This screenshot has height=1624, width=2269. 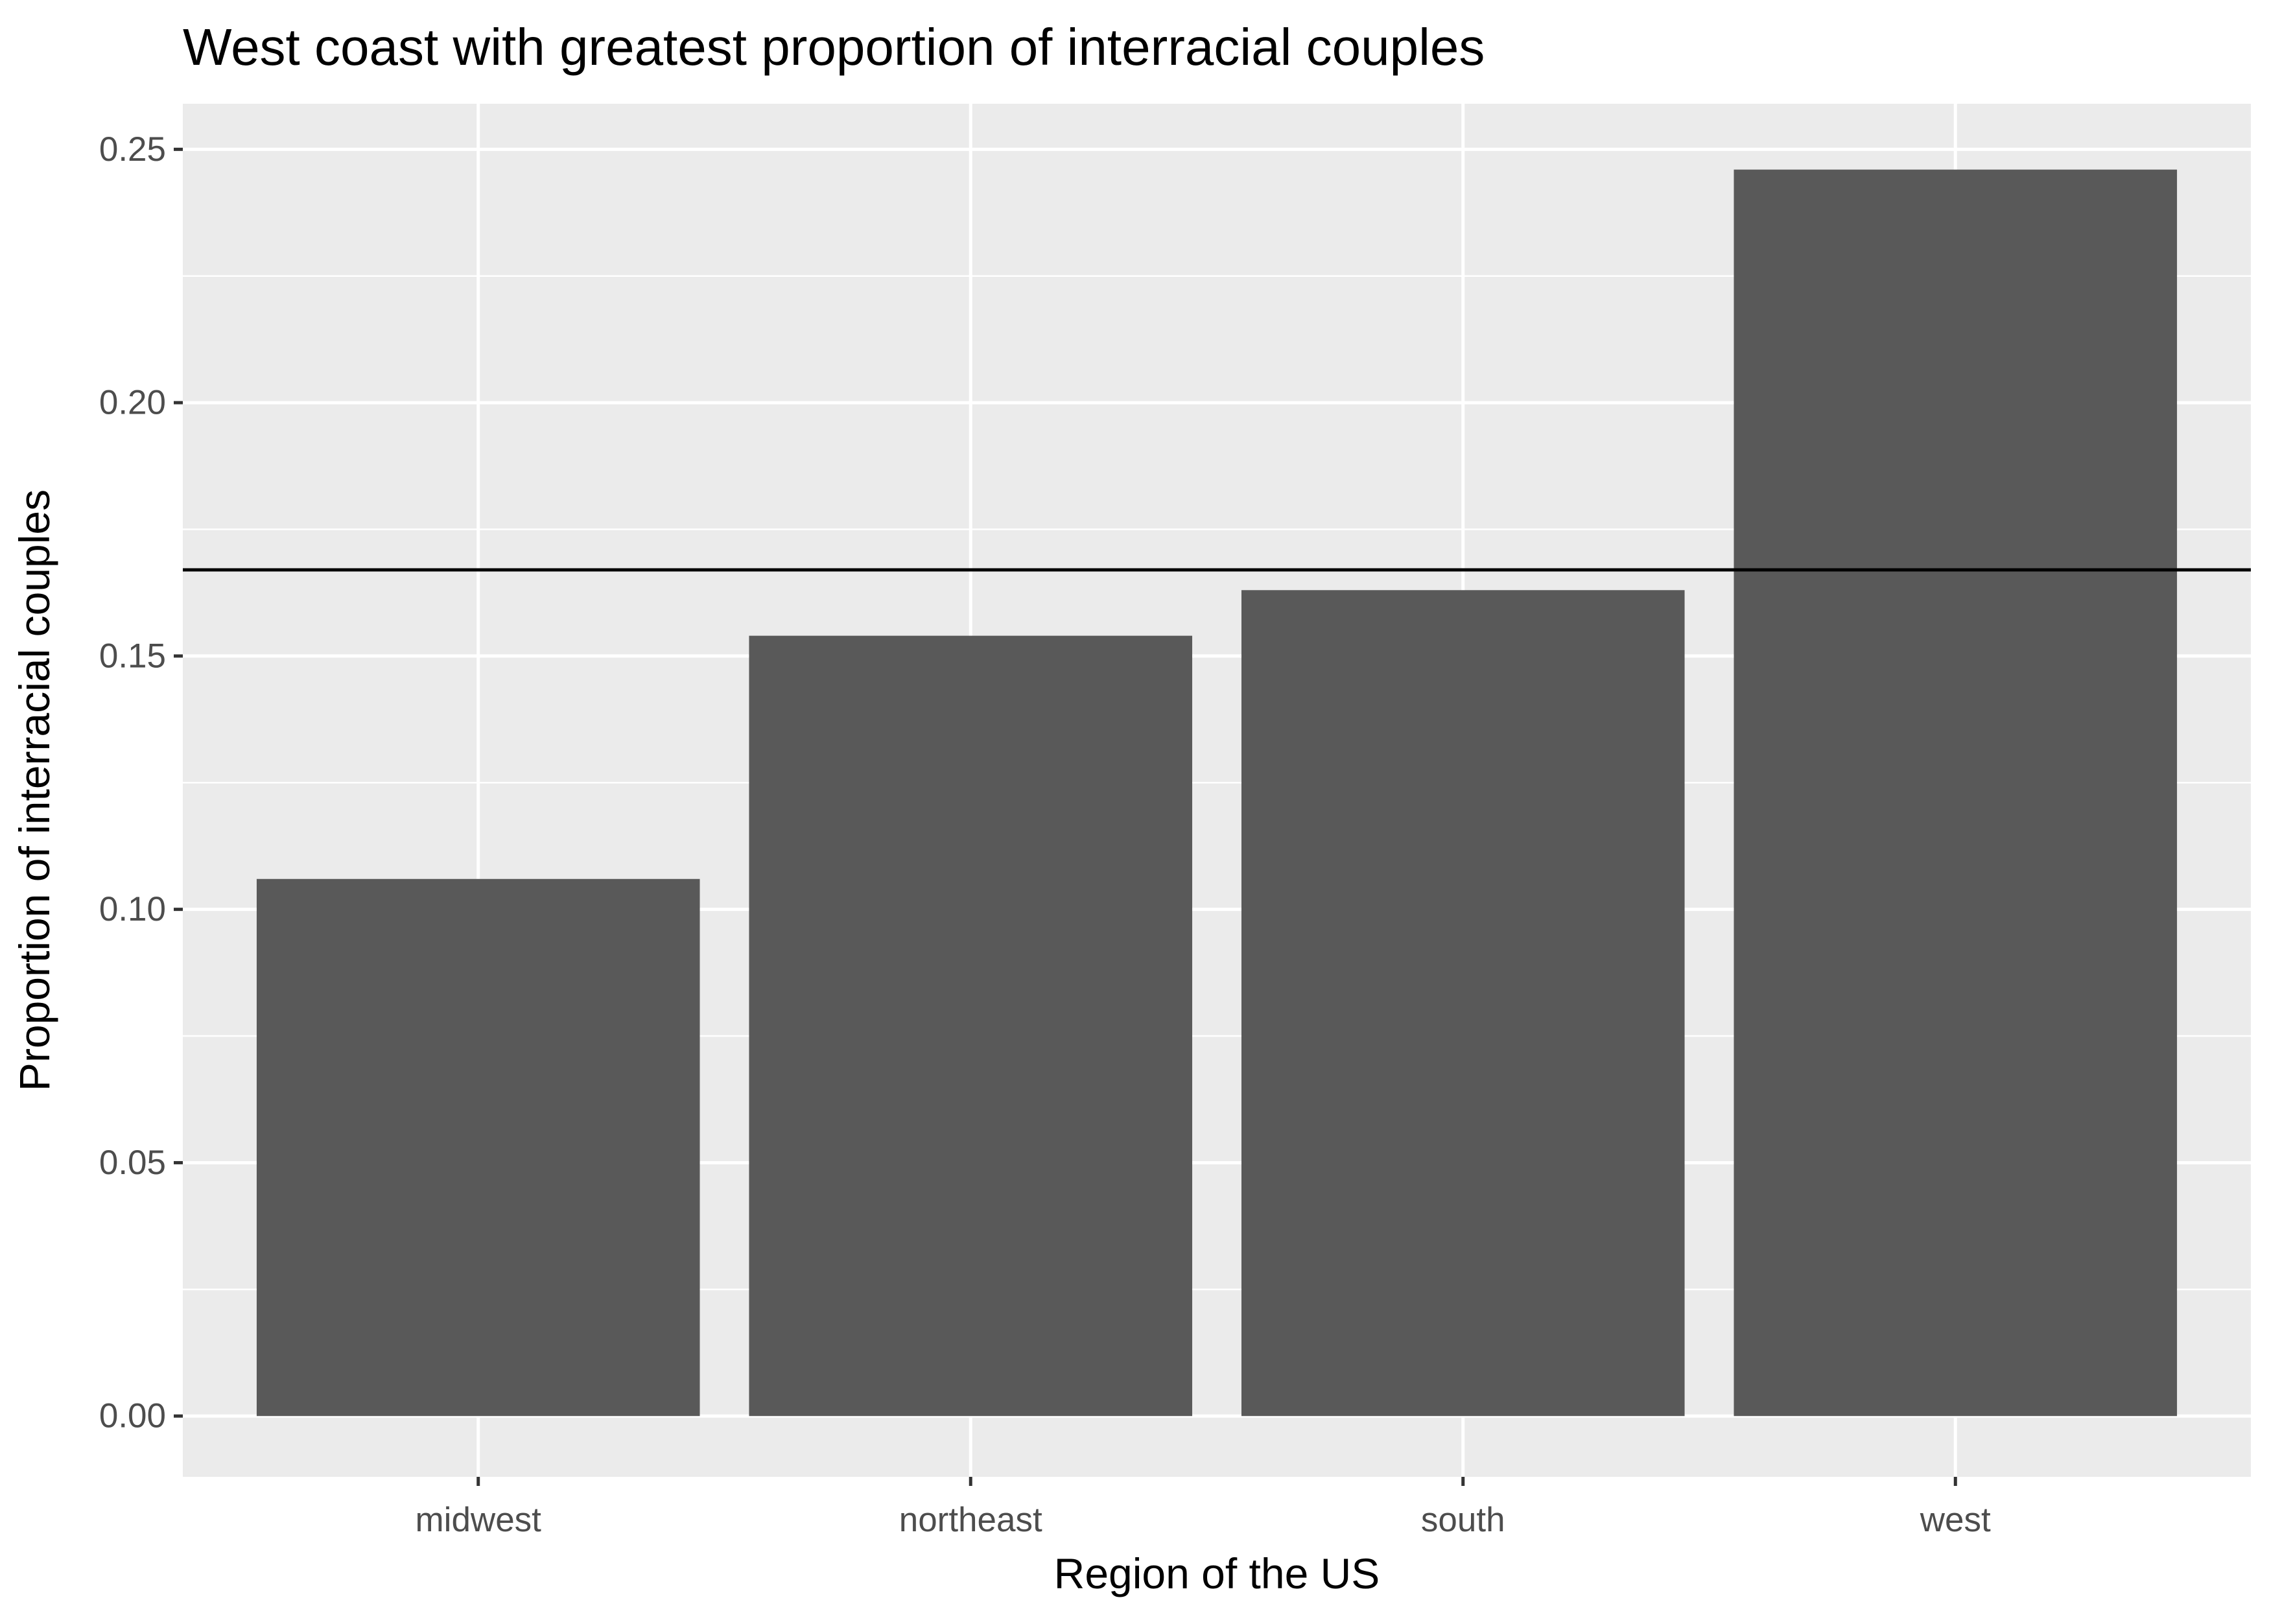 What do you see at coordinates (478, 1147) in the screenshot?
I see `bar-midwest` at bounding box center [478, 1147].